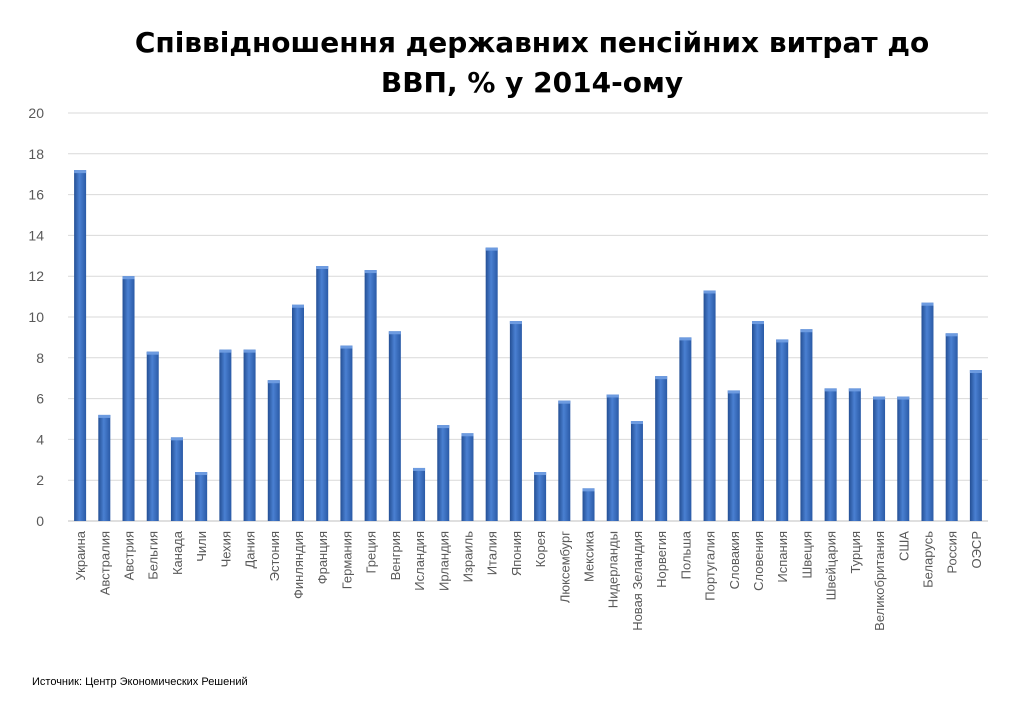  What do you see at coordinates (831, 565) in the screenshot?
I see `x-tick-label: Швейцария` at bounding box center [831, 565].